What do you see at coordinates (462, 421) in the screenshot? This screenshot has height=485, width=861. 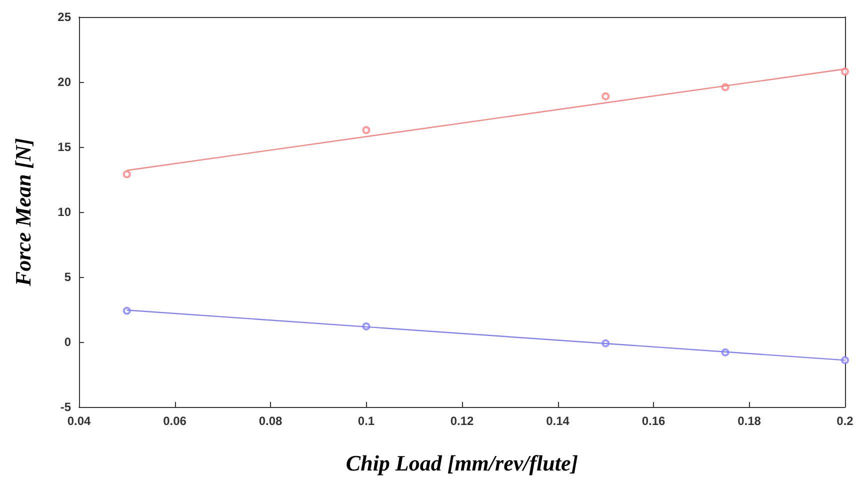 I see `x-tick-label: 0.12` at bounding box center [462, 421].